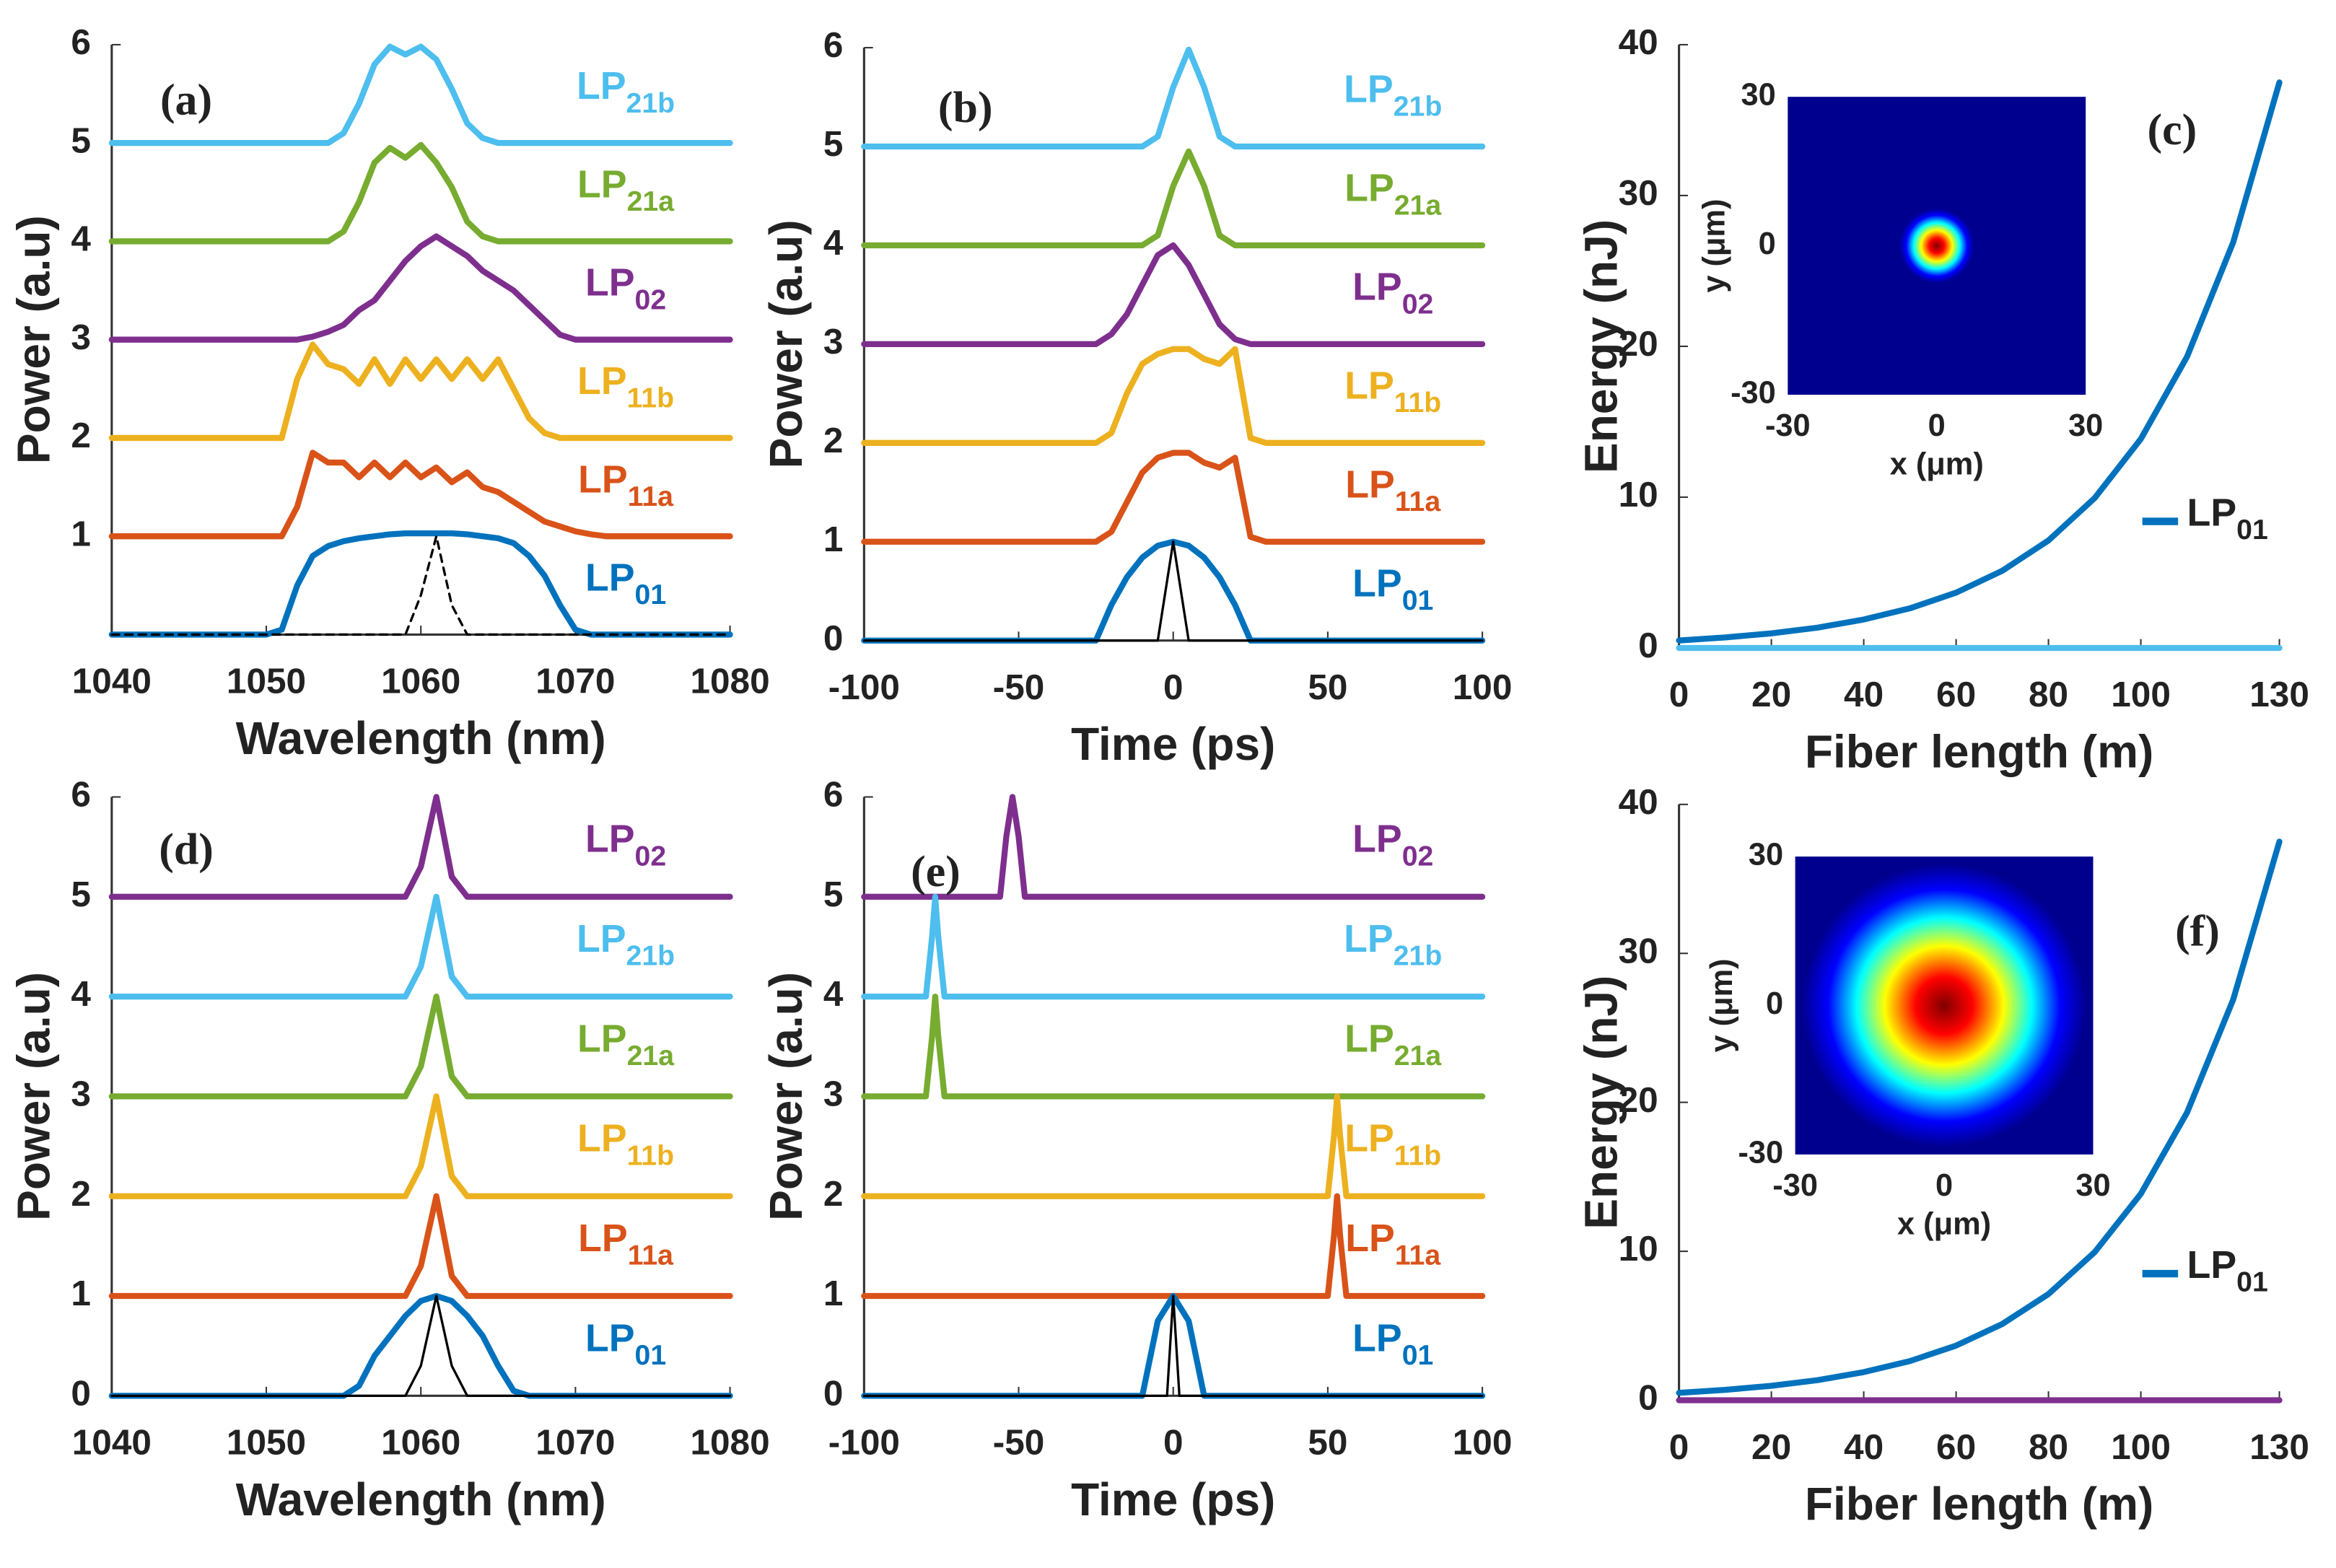 This screenshot has height=1568, width=2336. Describe the element at coordinates (2048, 694) in the screenshot. I see `x-tick-label: 80` at that location.